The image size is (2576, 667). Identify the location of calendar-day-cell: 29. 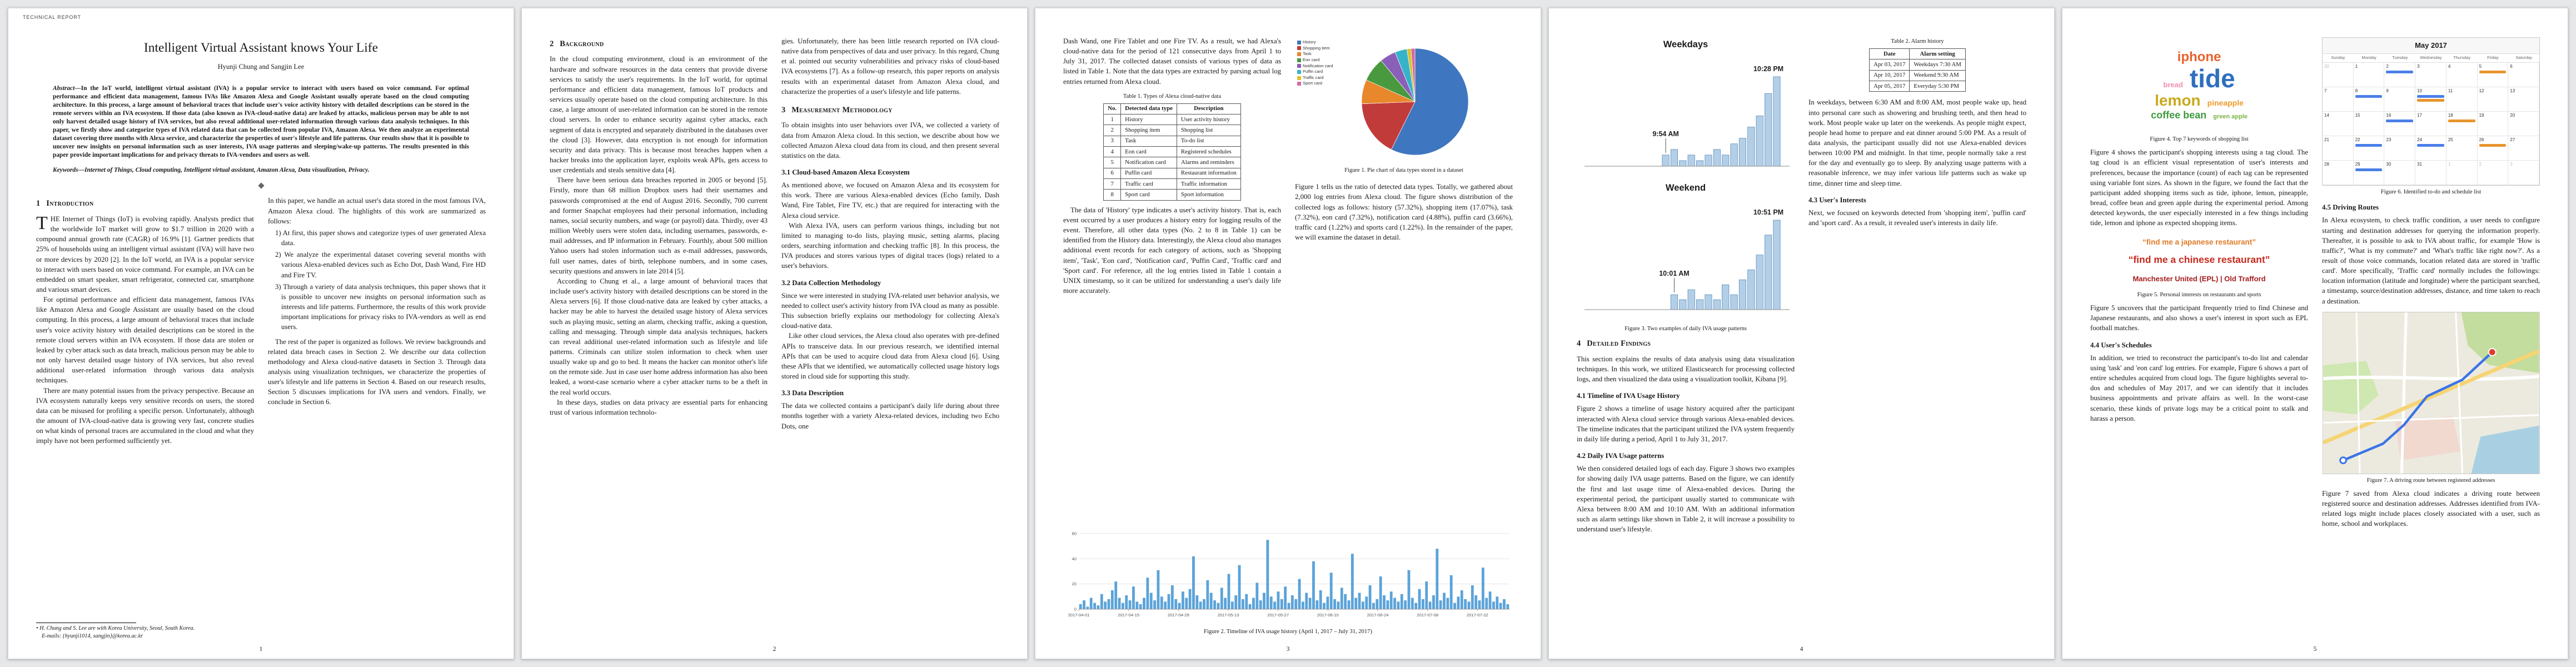
(2369, 172).